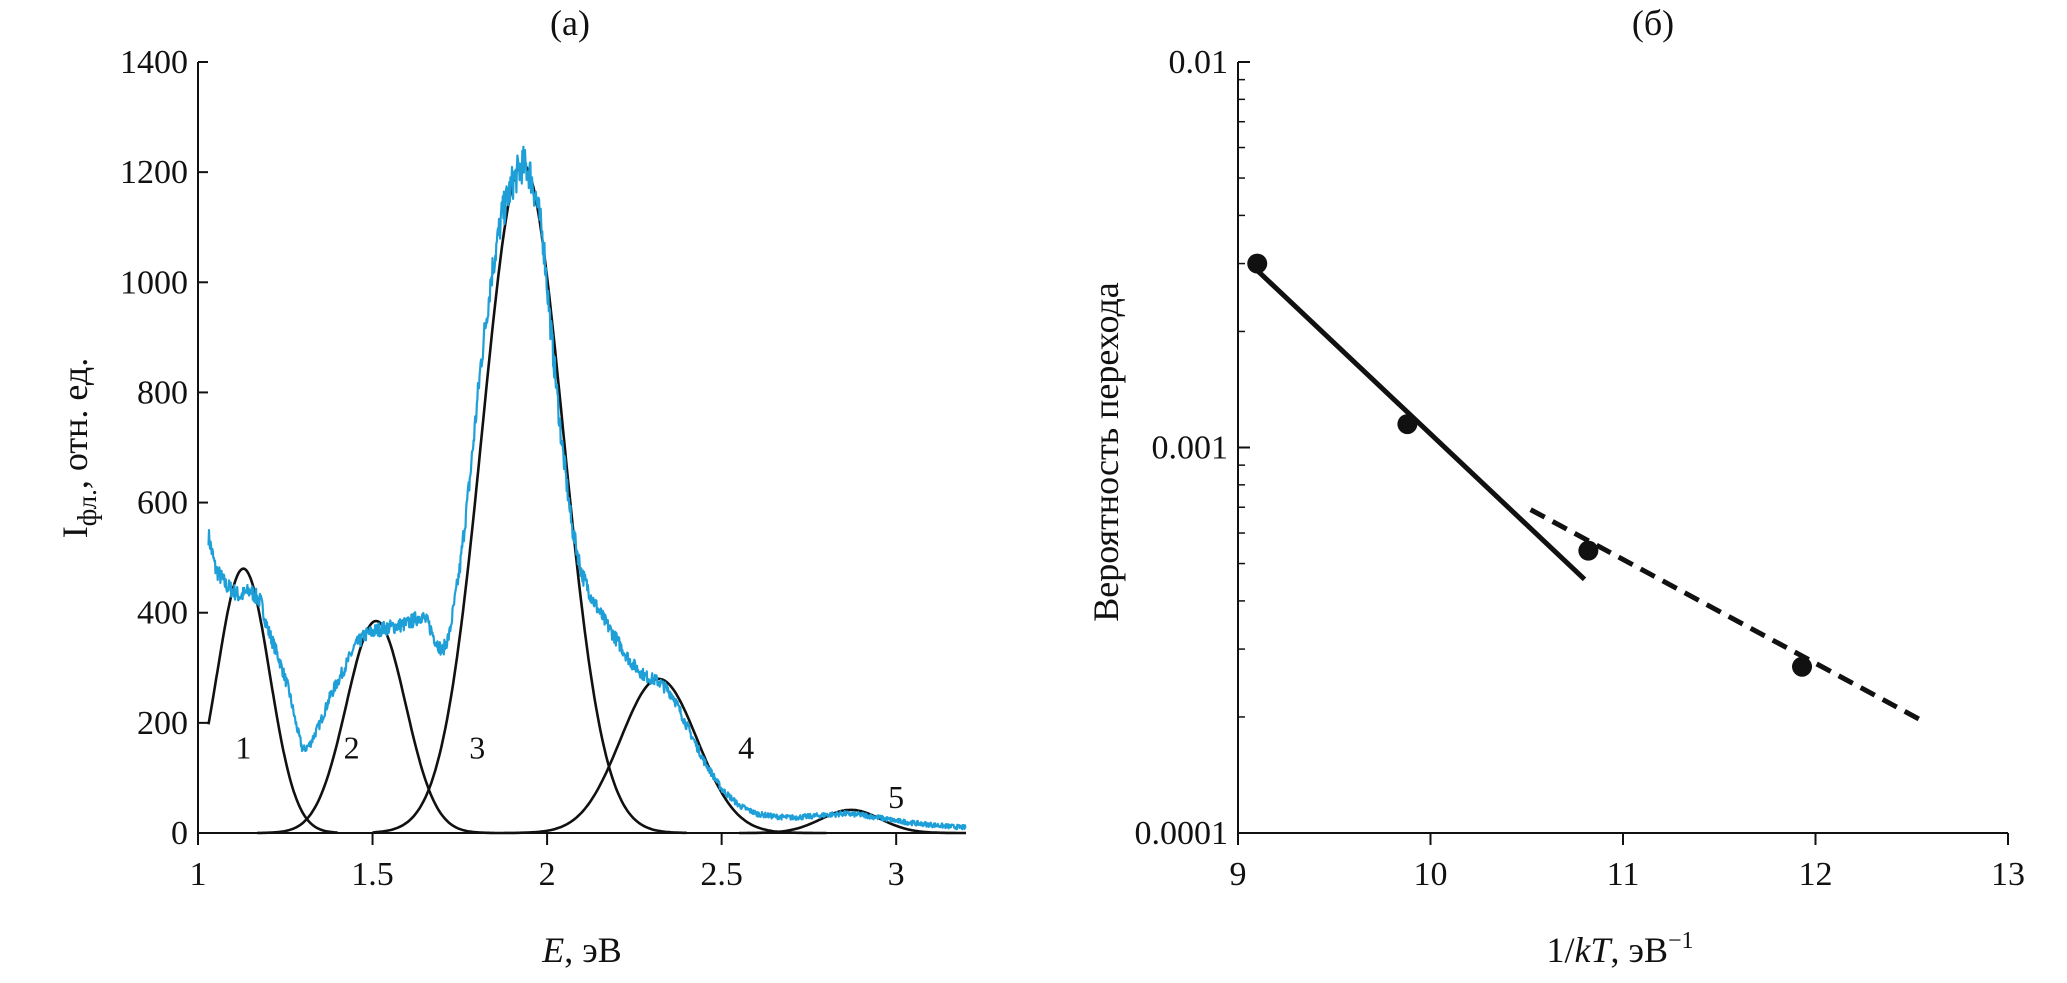 This screenshot has width=2067, height=983. I want to click on chart-b-y-axis-title: Вероятность перехода, so click(1106, 452).